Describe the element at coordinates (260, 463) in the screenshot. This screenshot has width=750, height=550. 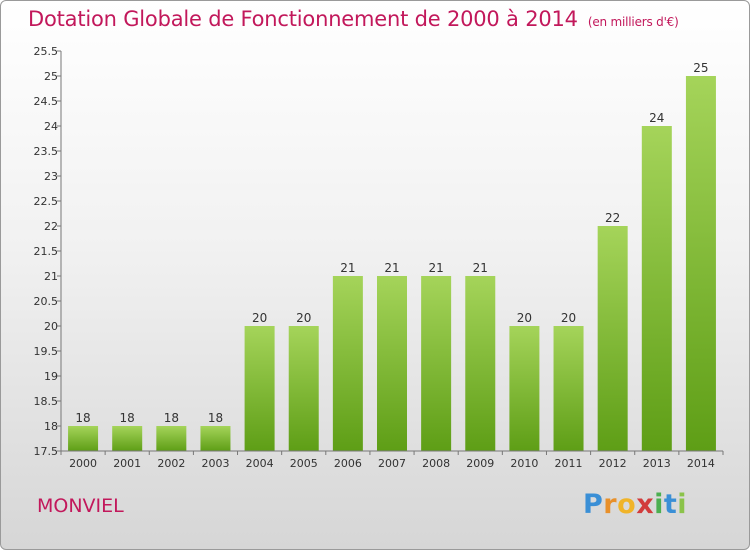
I see `x-tick-label: 2004` at that location.